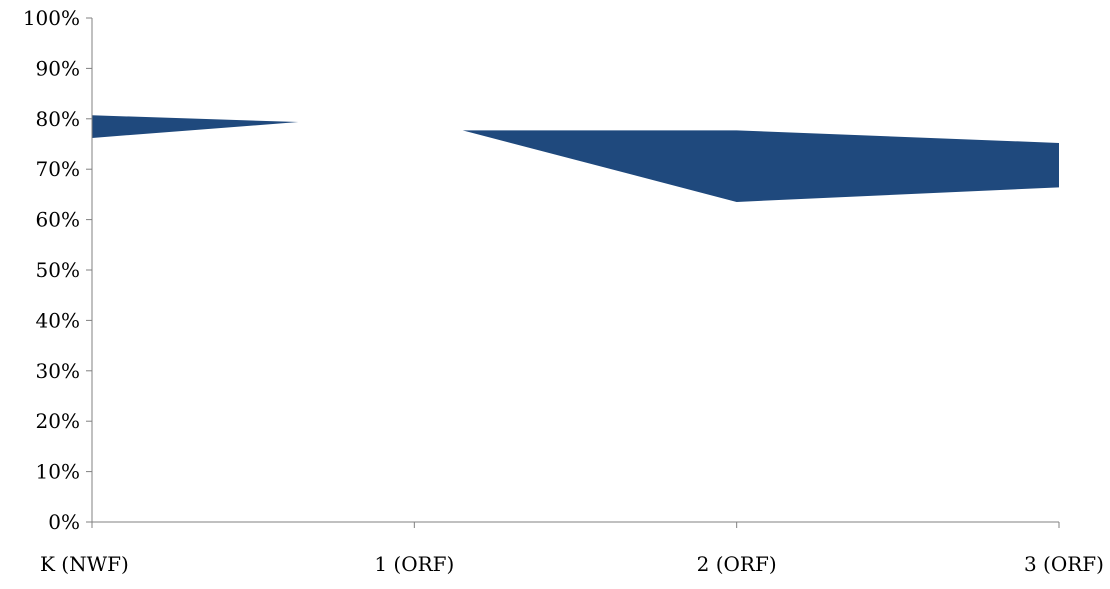  Describe the element at coordinates (58, 421) in the screenshot. I see `y-tick-label: 20%` at that location.